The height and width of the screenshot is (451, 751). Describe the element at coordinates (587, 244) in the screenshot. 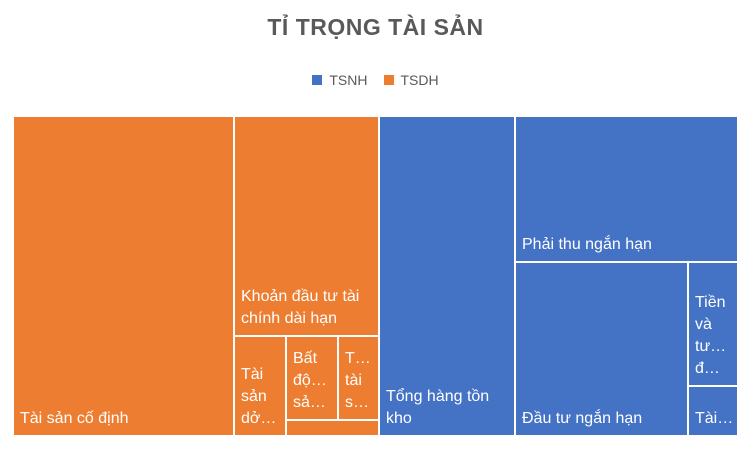

I see `treemap-cell-label: Phải thu ngắn hạn` at that location.